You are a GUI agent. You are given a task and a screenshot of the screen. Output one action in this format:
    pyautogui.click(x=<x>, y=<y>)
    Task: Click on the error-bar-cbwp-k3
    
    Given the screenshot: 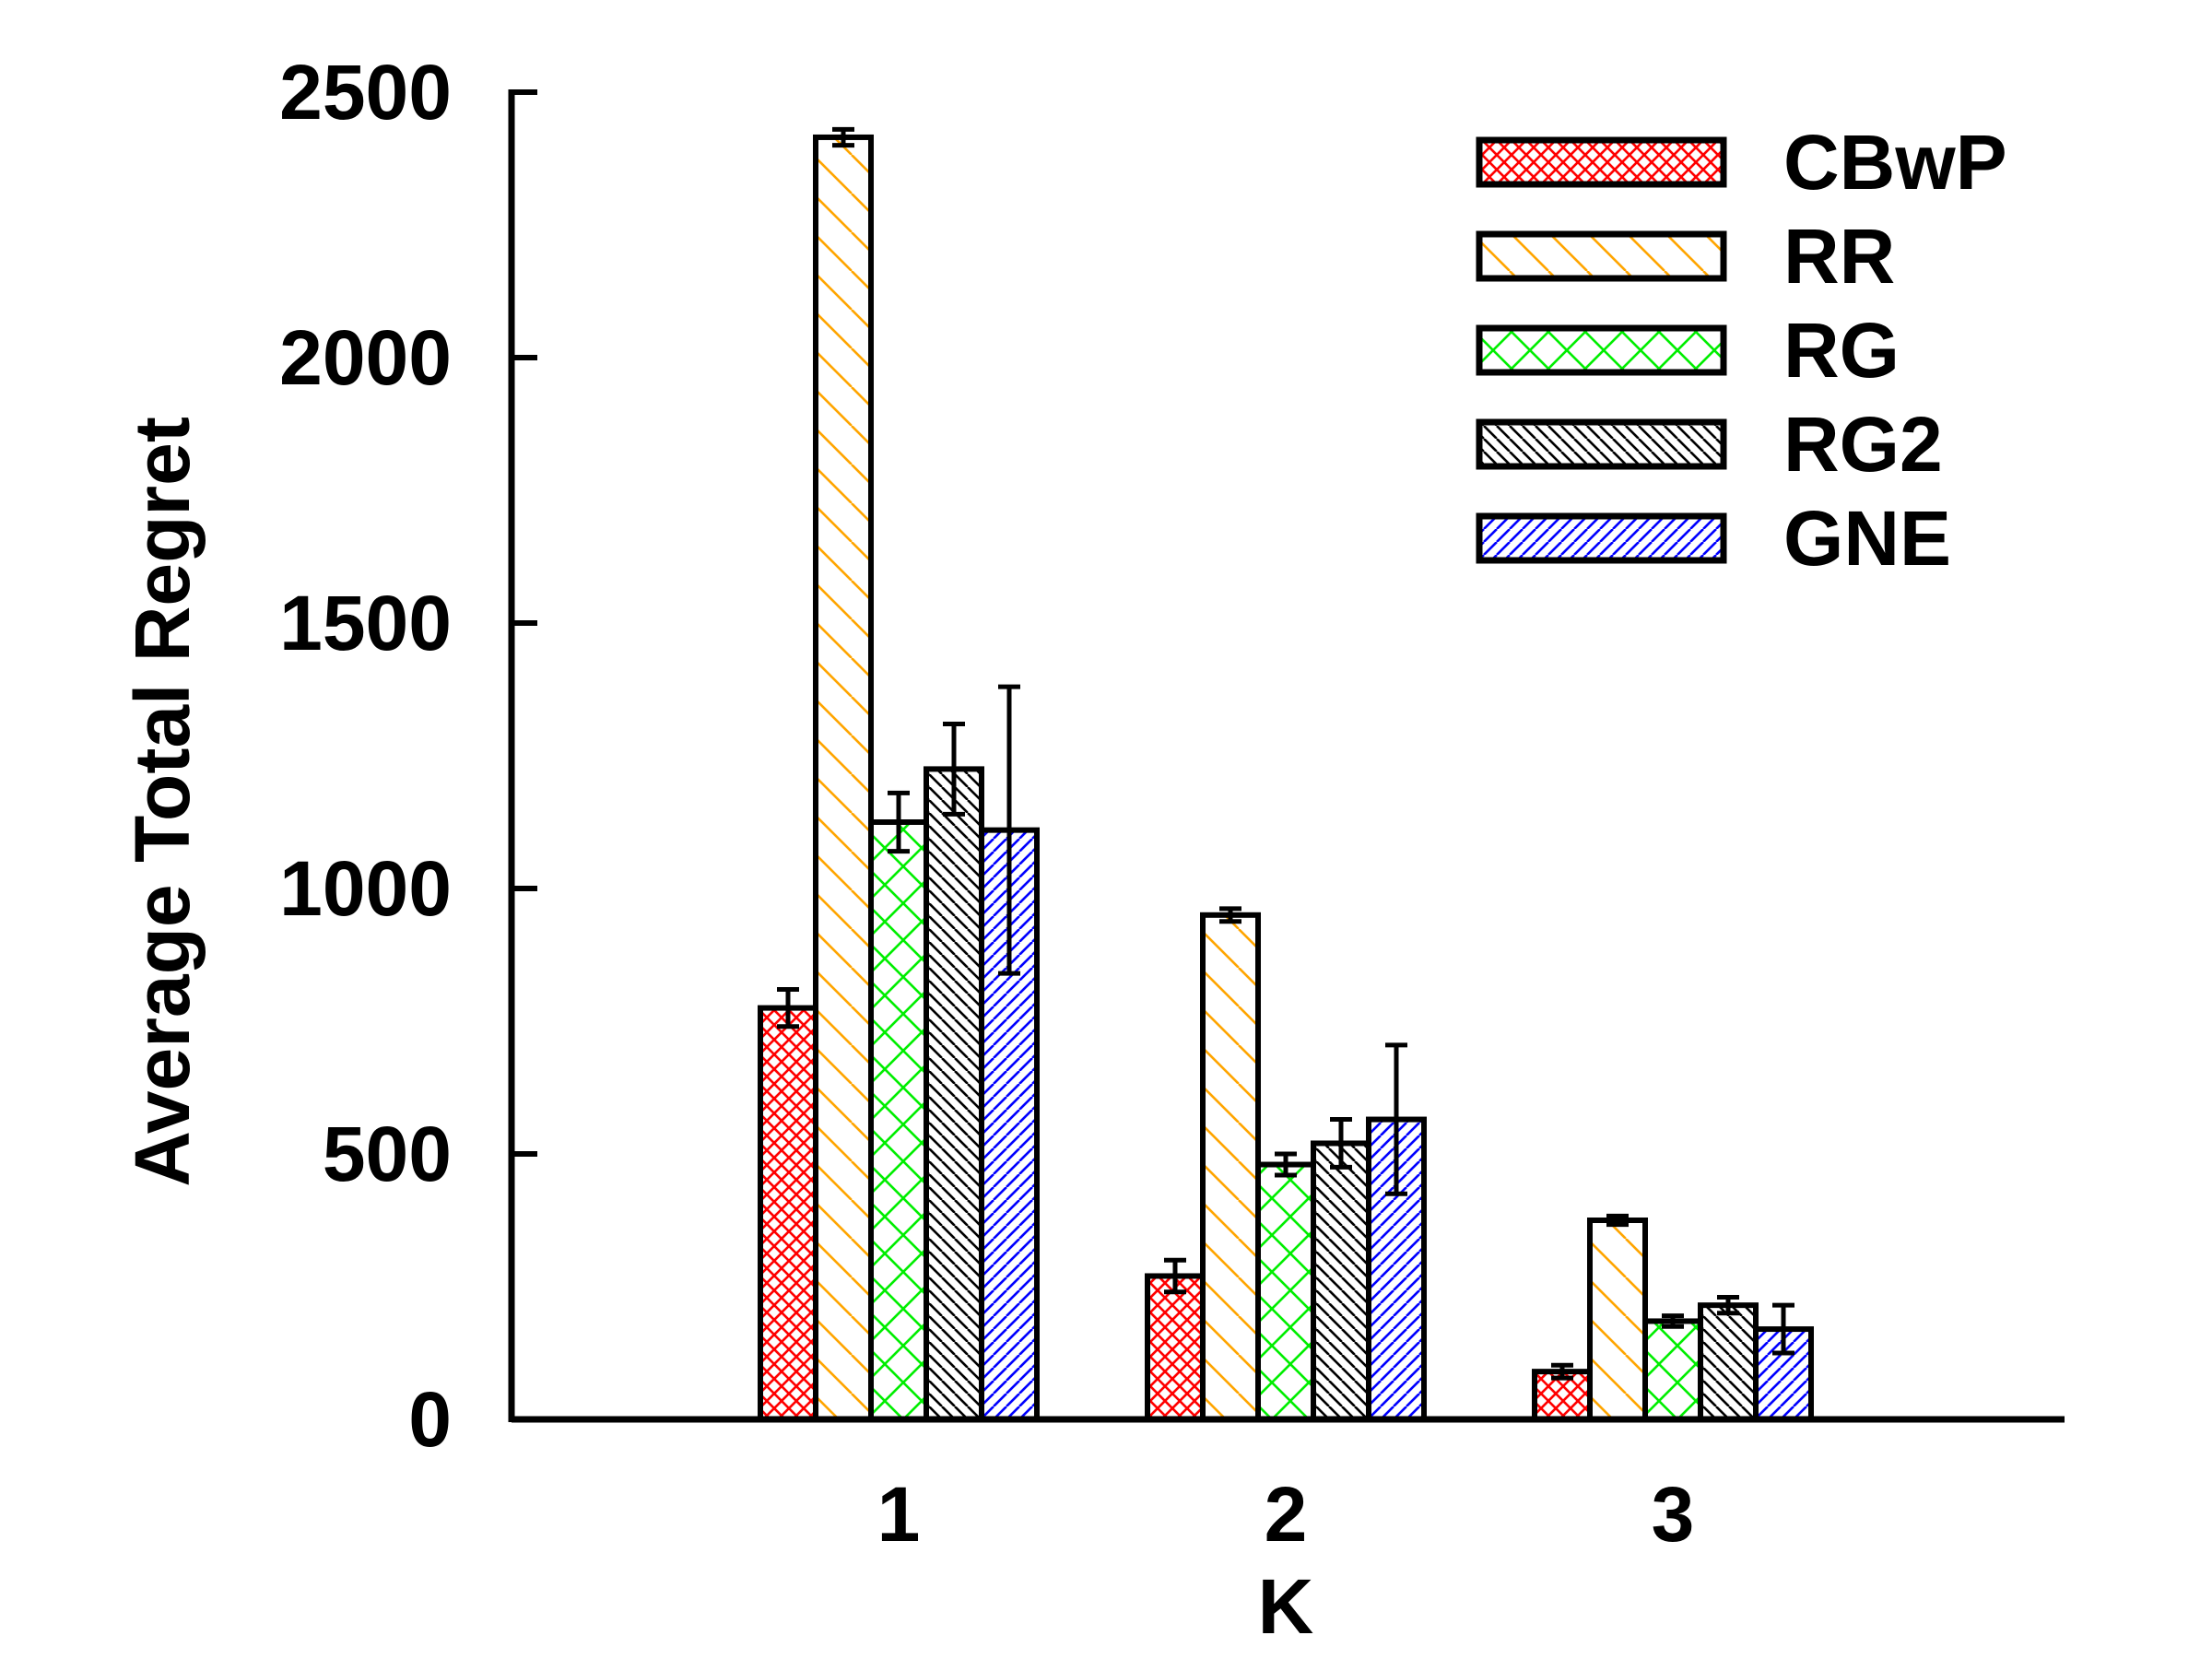 What is the action you would take?
    pyautogui.click(x=1562, y=1371)
    